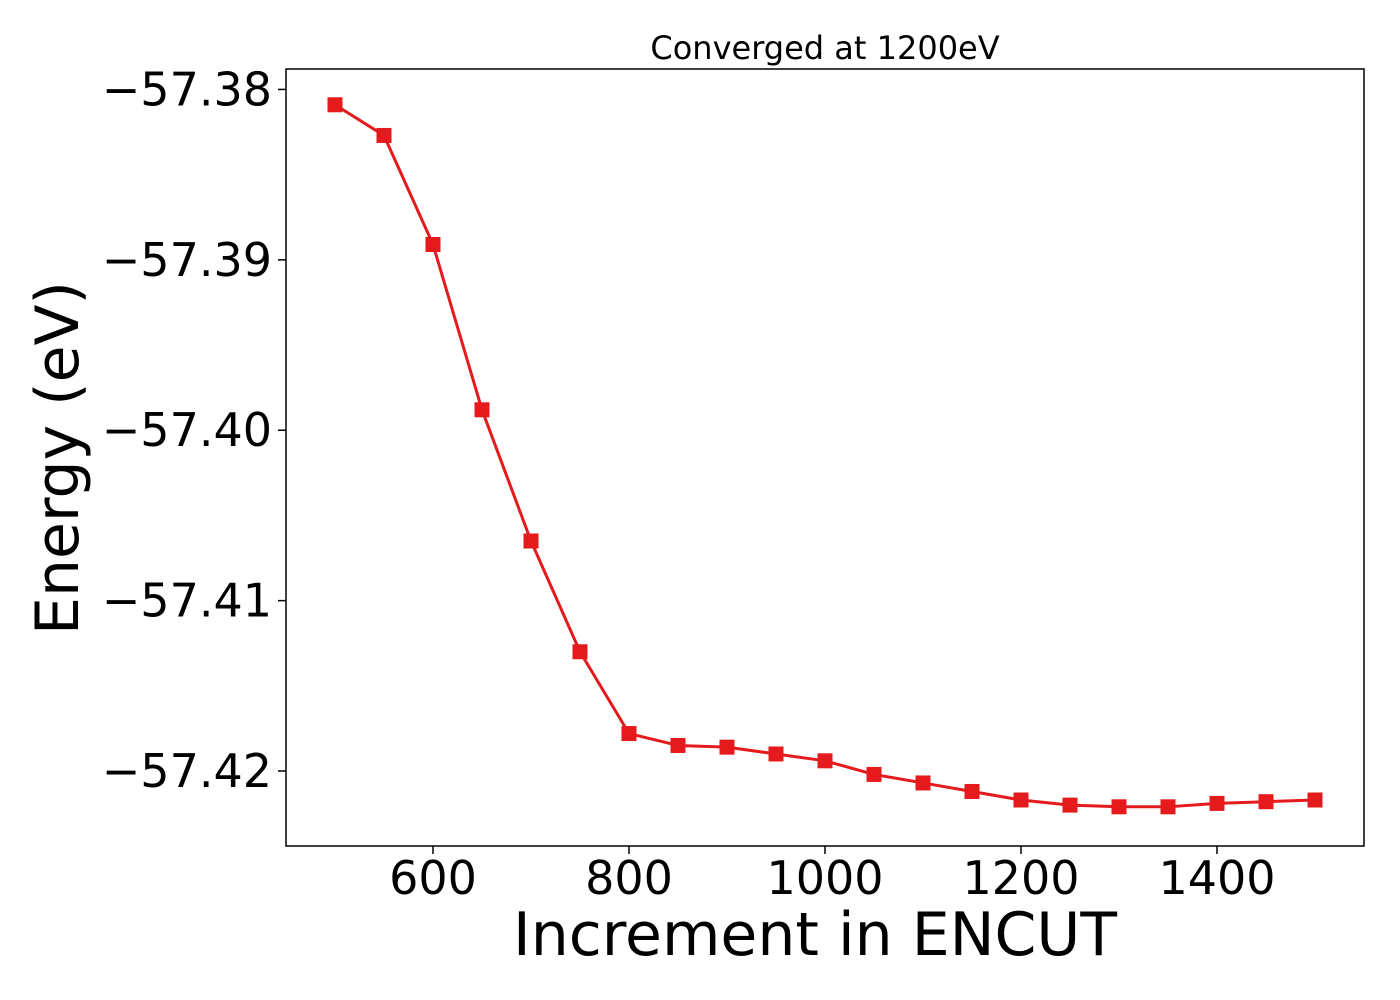  Describe the element at coordinates (187, 260) in the screenshot. I see `y-tick-label: −57.39` at that location.